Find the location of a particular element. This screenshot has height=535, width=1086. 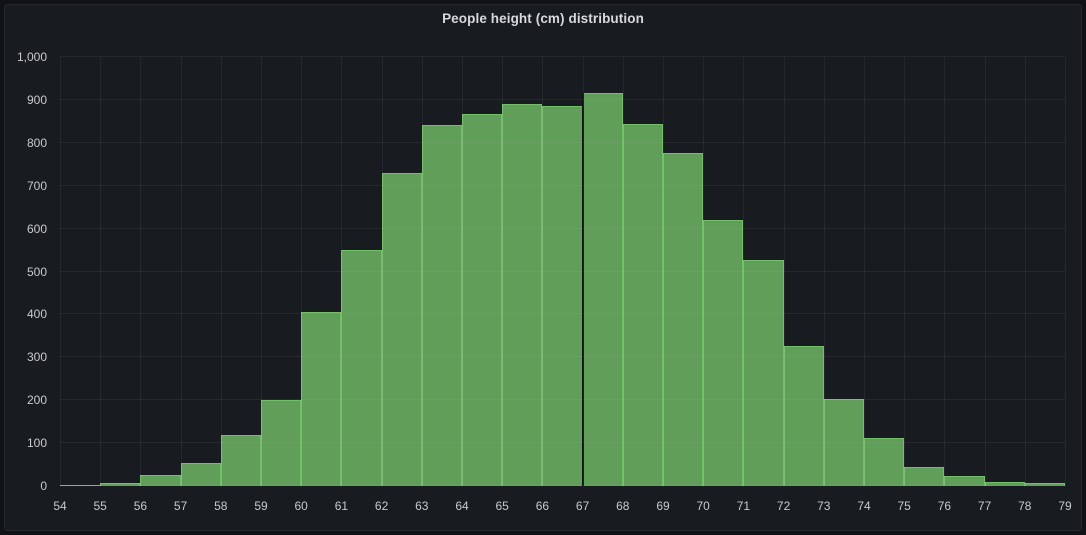

x-axis-tick-label: 54 is located at coordinates (60, 506).